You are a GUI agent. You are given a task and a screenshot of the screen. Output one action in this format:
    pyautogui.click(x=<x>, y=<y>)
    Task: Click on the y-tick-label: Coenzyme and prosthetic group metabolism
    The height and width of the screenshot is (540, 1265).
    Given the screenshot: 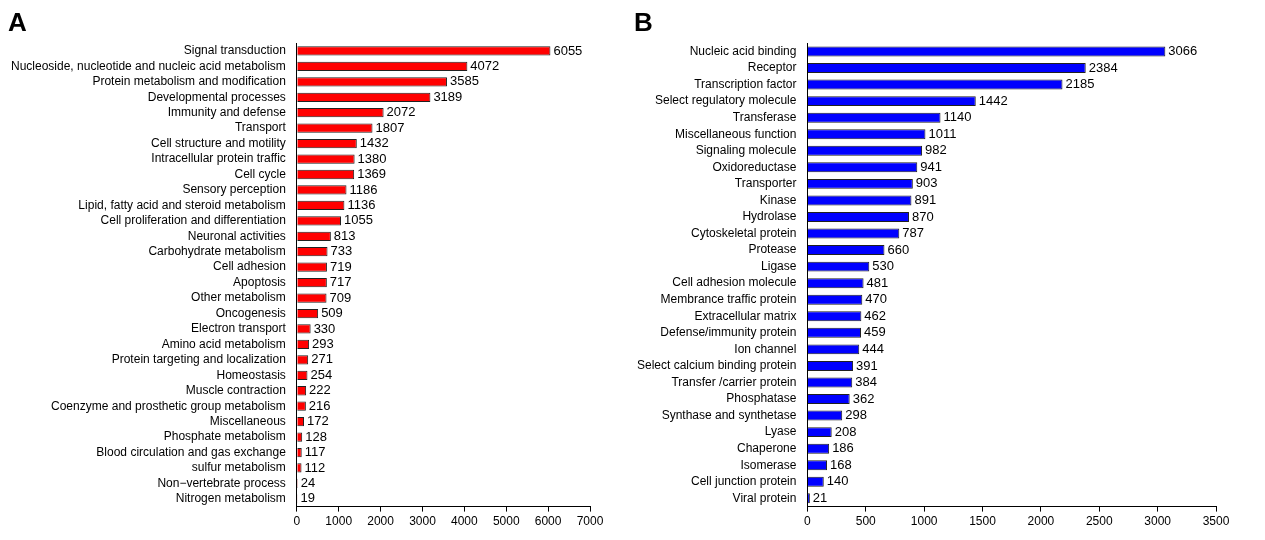 What is the action you would take?
    pyautogui.click(x=168, y=405)
    